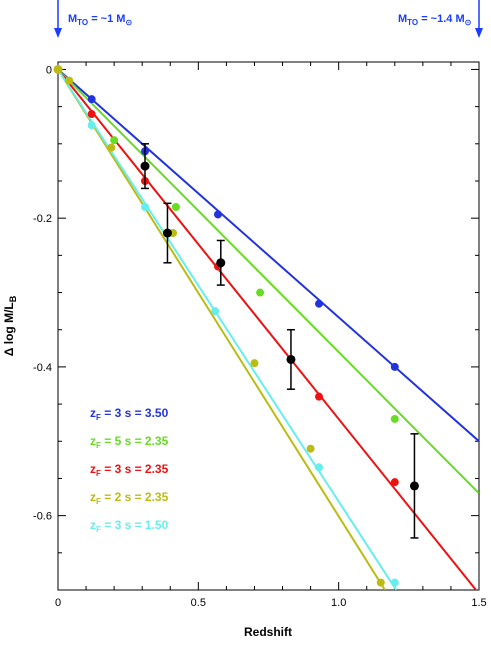 The width and height of the screenshot is (491, 654). Describe the element at coordinates (58, 69) in the screenshot. I see `origin-point` at that location.